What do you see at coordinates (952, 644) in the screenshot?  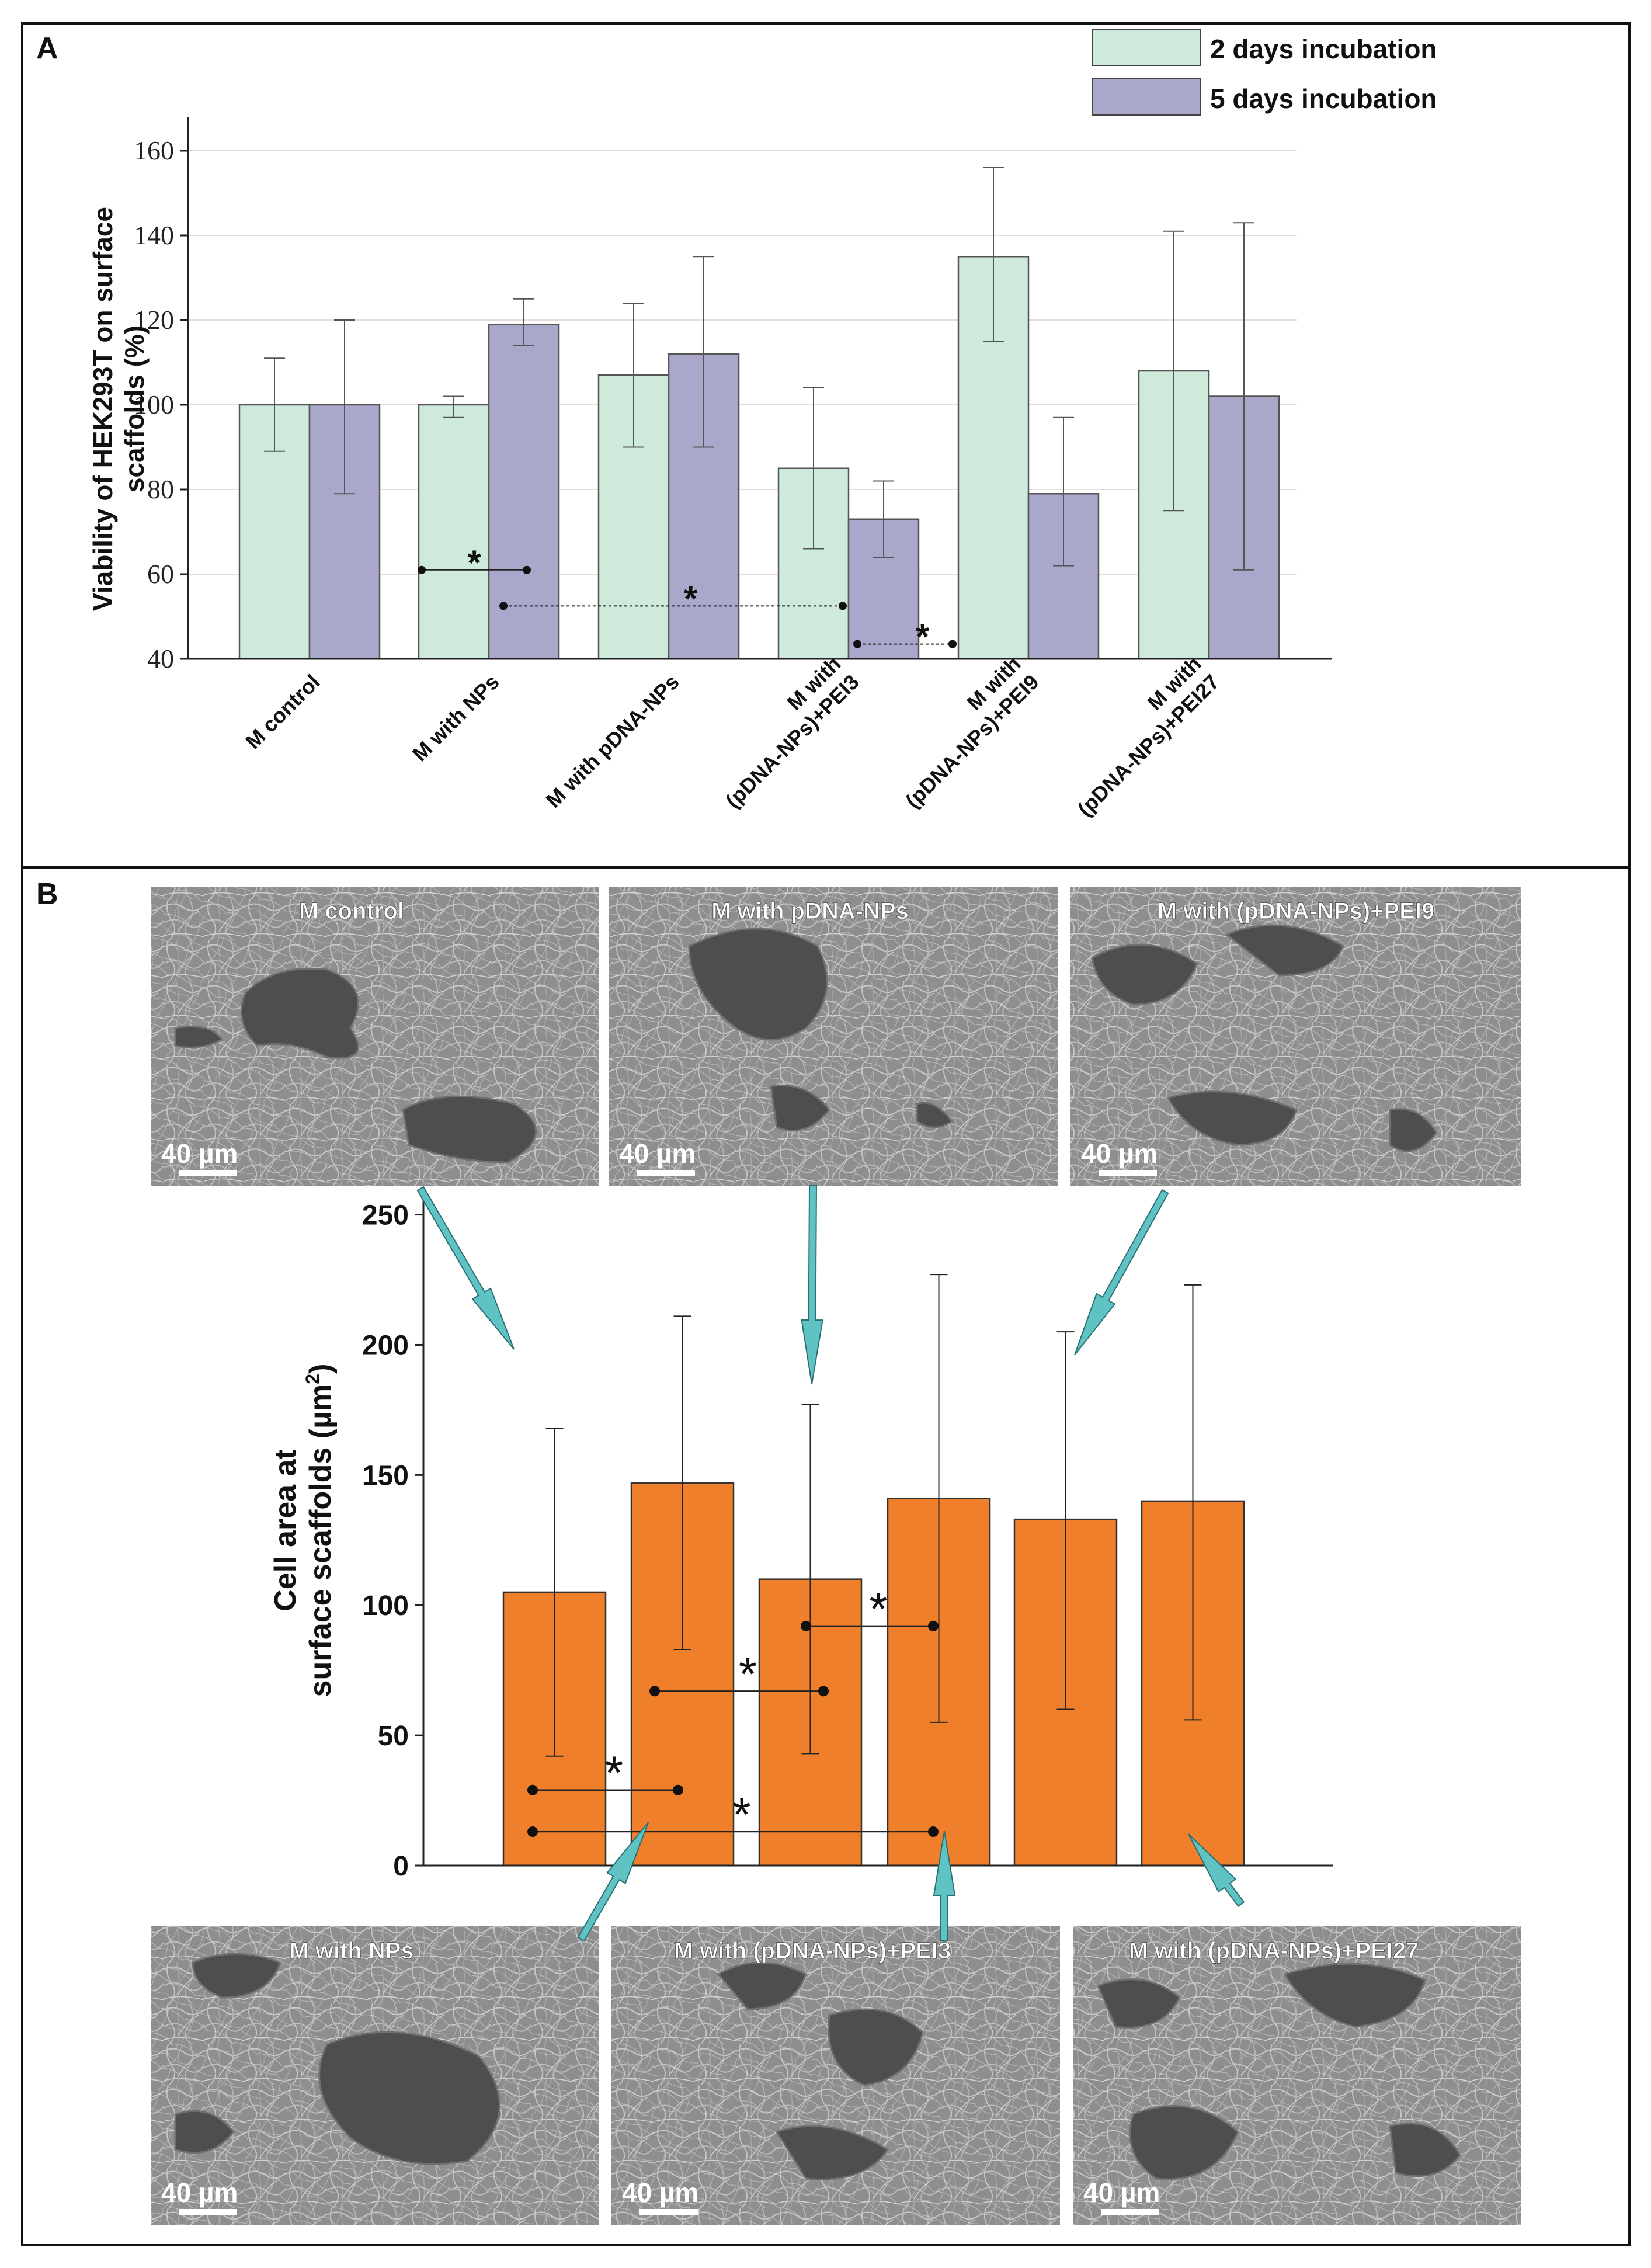 I see `significance-dot-a-2-right` at bounding box center [952, 644].